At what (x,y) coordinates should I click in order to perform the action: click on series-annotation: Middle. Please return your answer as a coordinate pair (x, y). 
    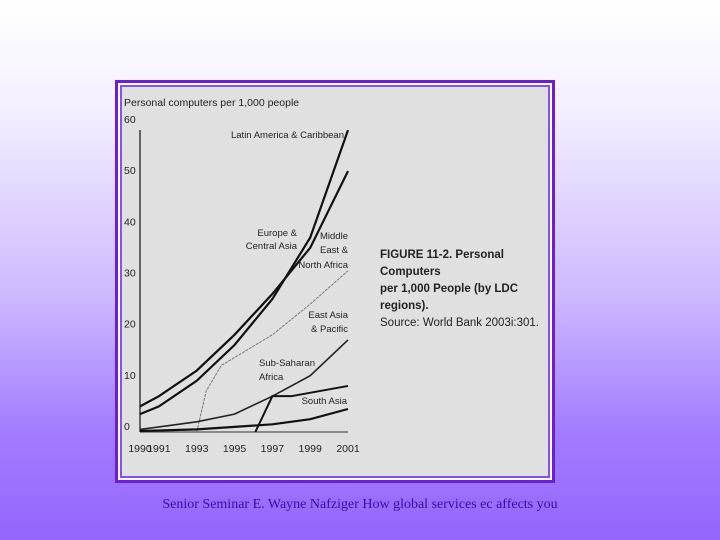
    Looking at the image, I should click on (334, 236).